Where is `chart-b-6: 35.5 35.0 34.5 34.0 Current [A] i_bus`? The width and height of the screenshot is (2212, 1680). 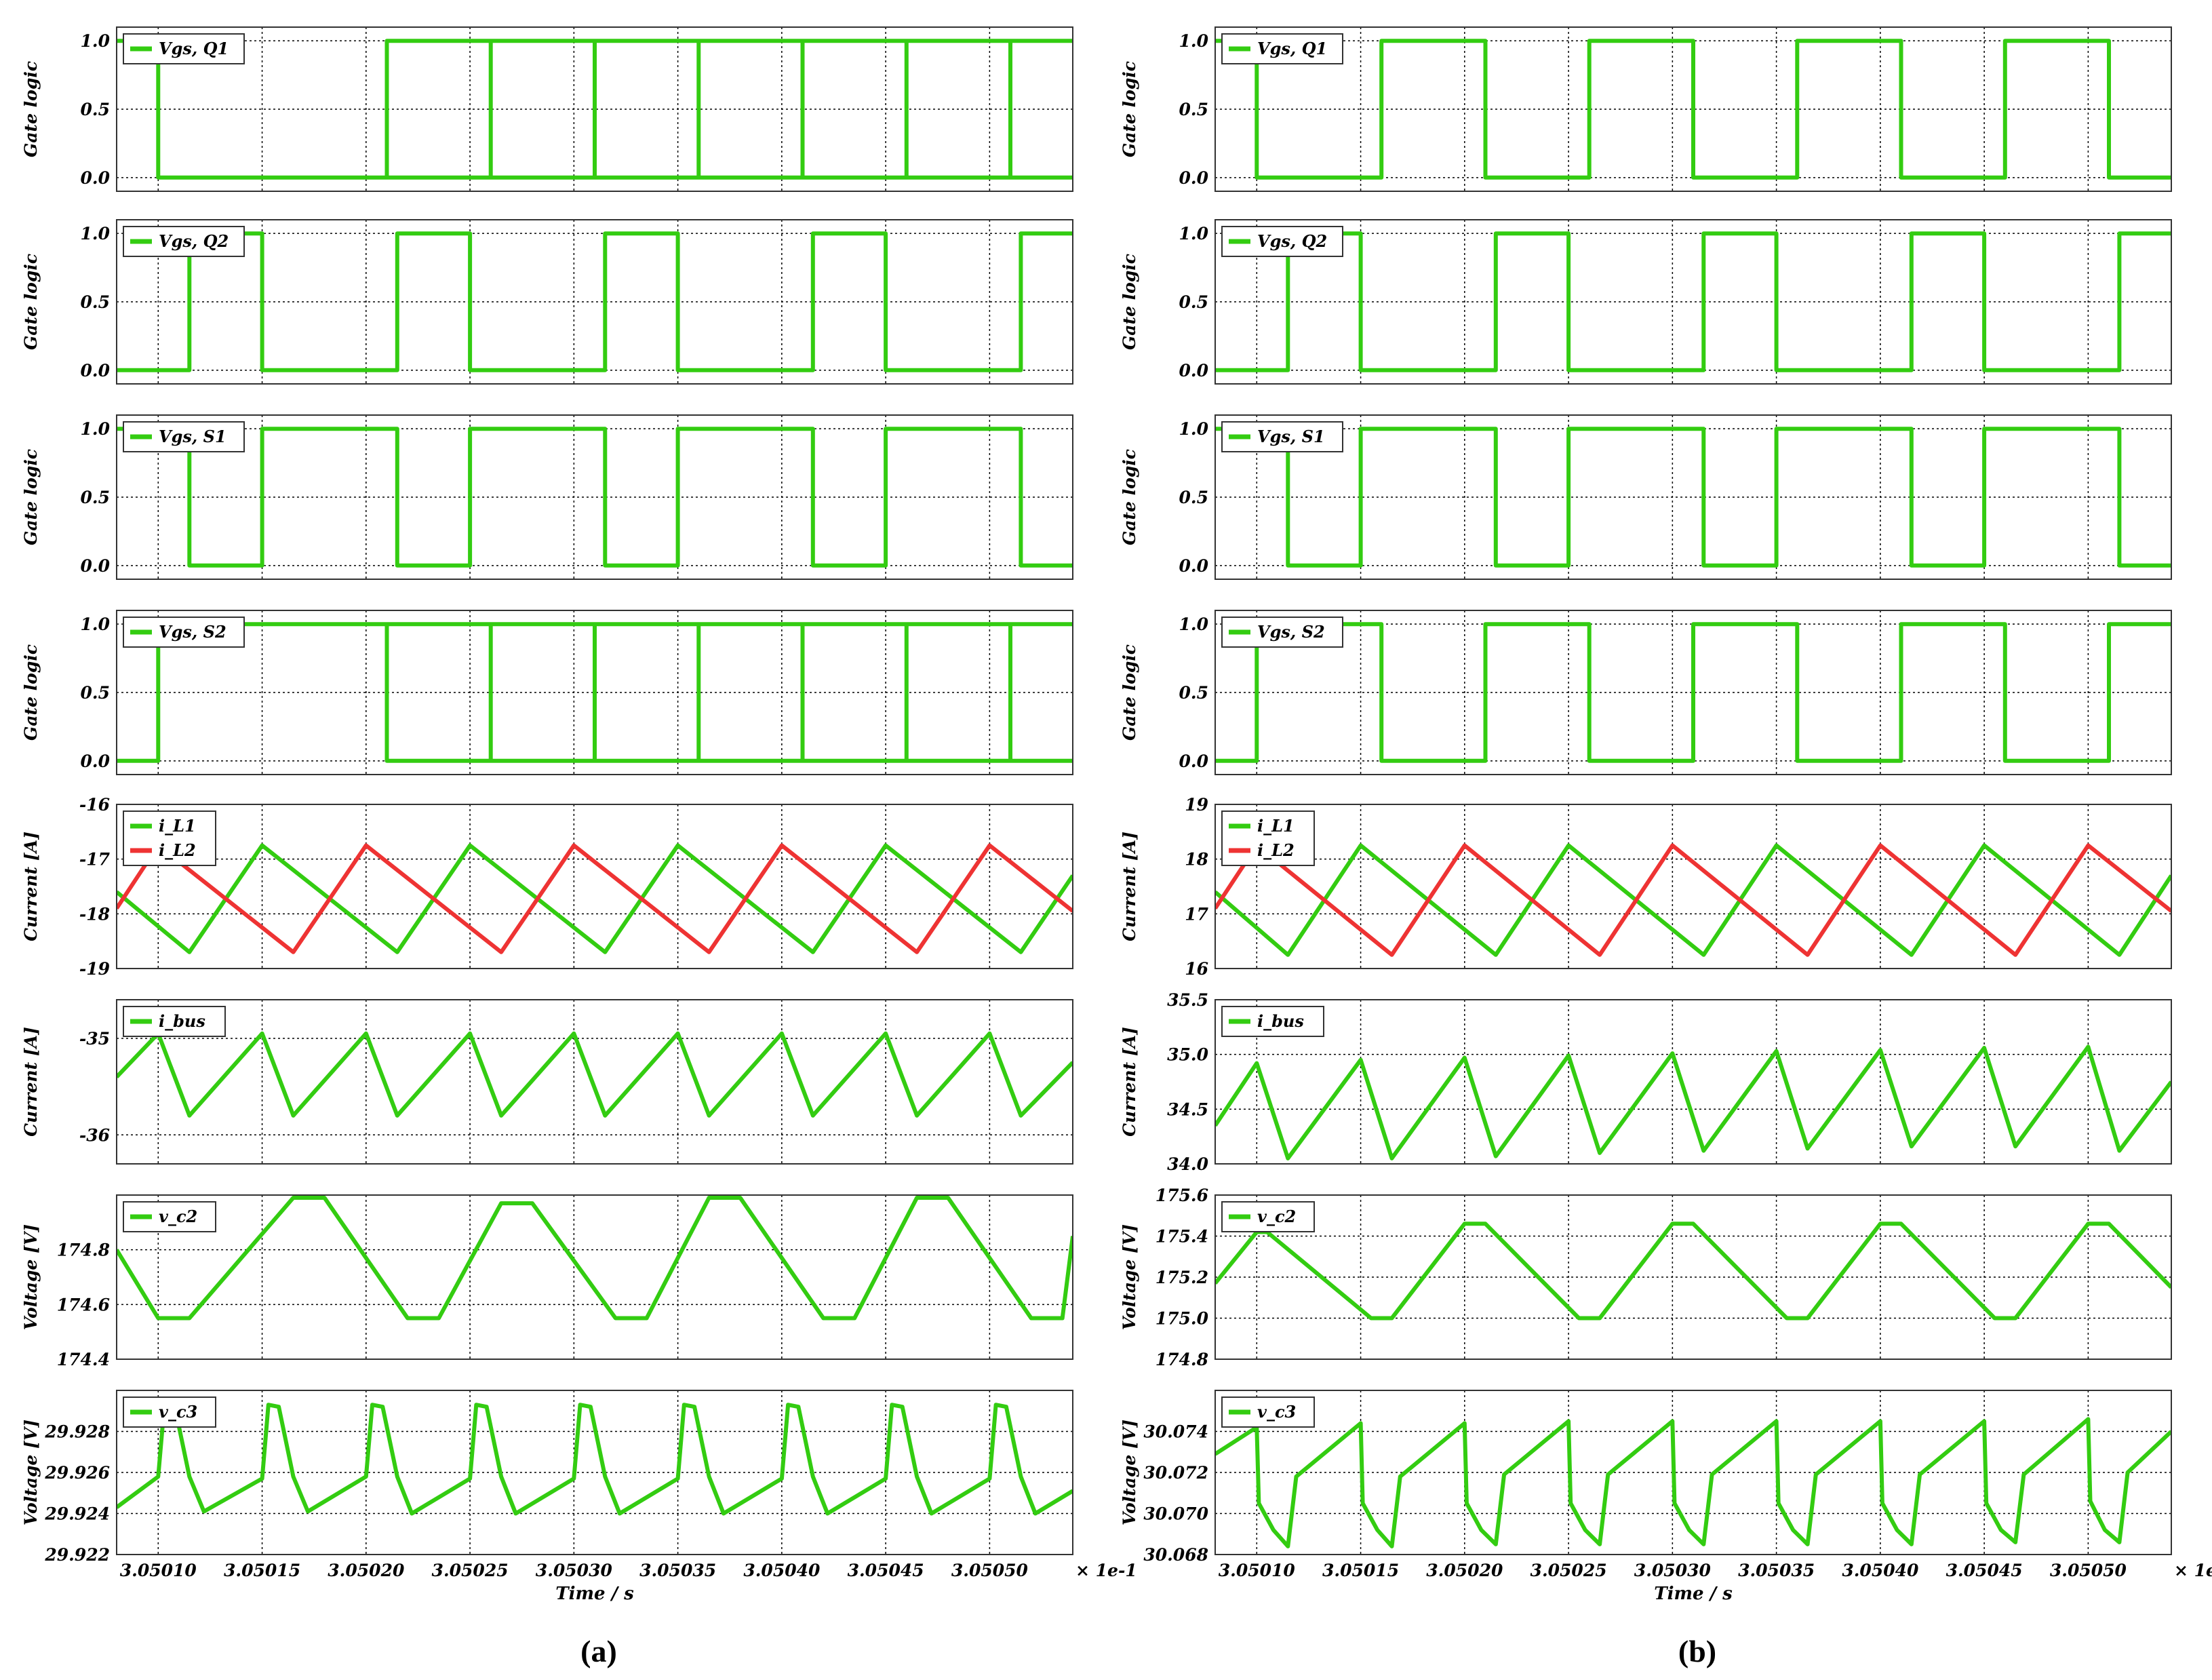
chart-b-6: 35.5 35.0 34.5 34.0 Current [A] i_bus is located at coordinates (1646, 1082).